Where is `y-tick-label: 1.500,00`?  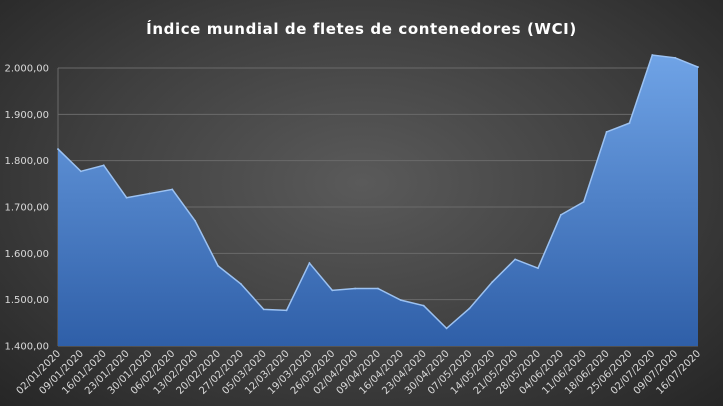
y-tick-label: 1.500,00 is located at coordinates (26, 300).